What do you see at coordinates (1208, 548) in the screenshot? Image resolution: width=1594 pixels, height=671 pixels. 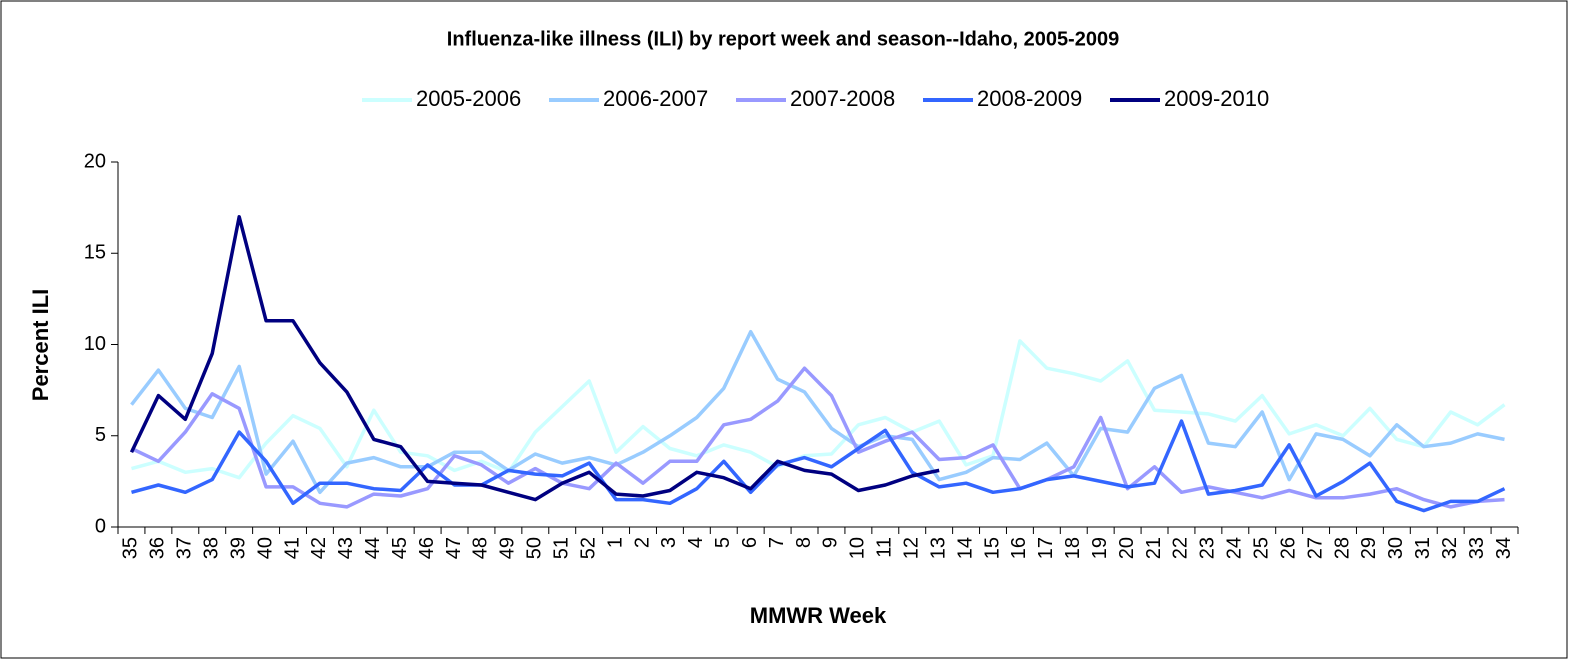 I see `x-tick-label: 23` at bounding box center [1208, 548].